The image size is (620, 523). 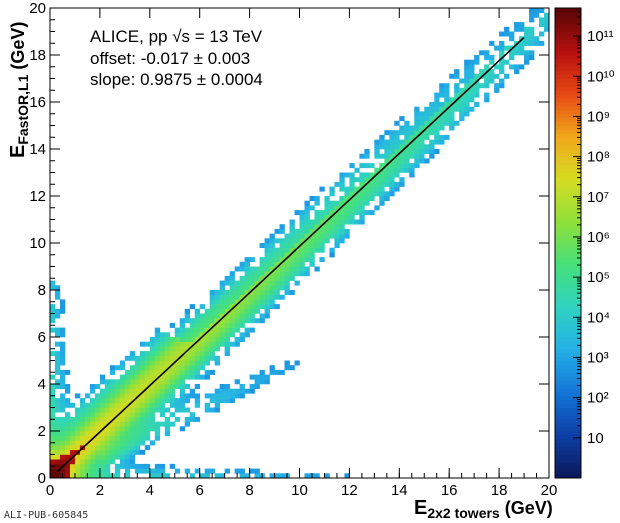 What do you see at coordinates (598, 357) in the screenshot?
I see `color-scale-tick-label: 10³` at bounding box center [598, 357].